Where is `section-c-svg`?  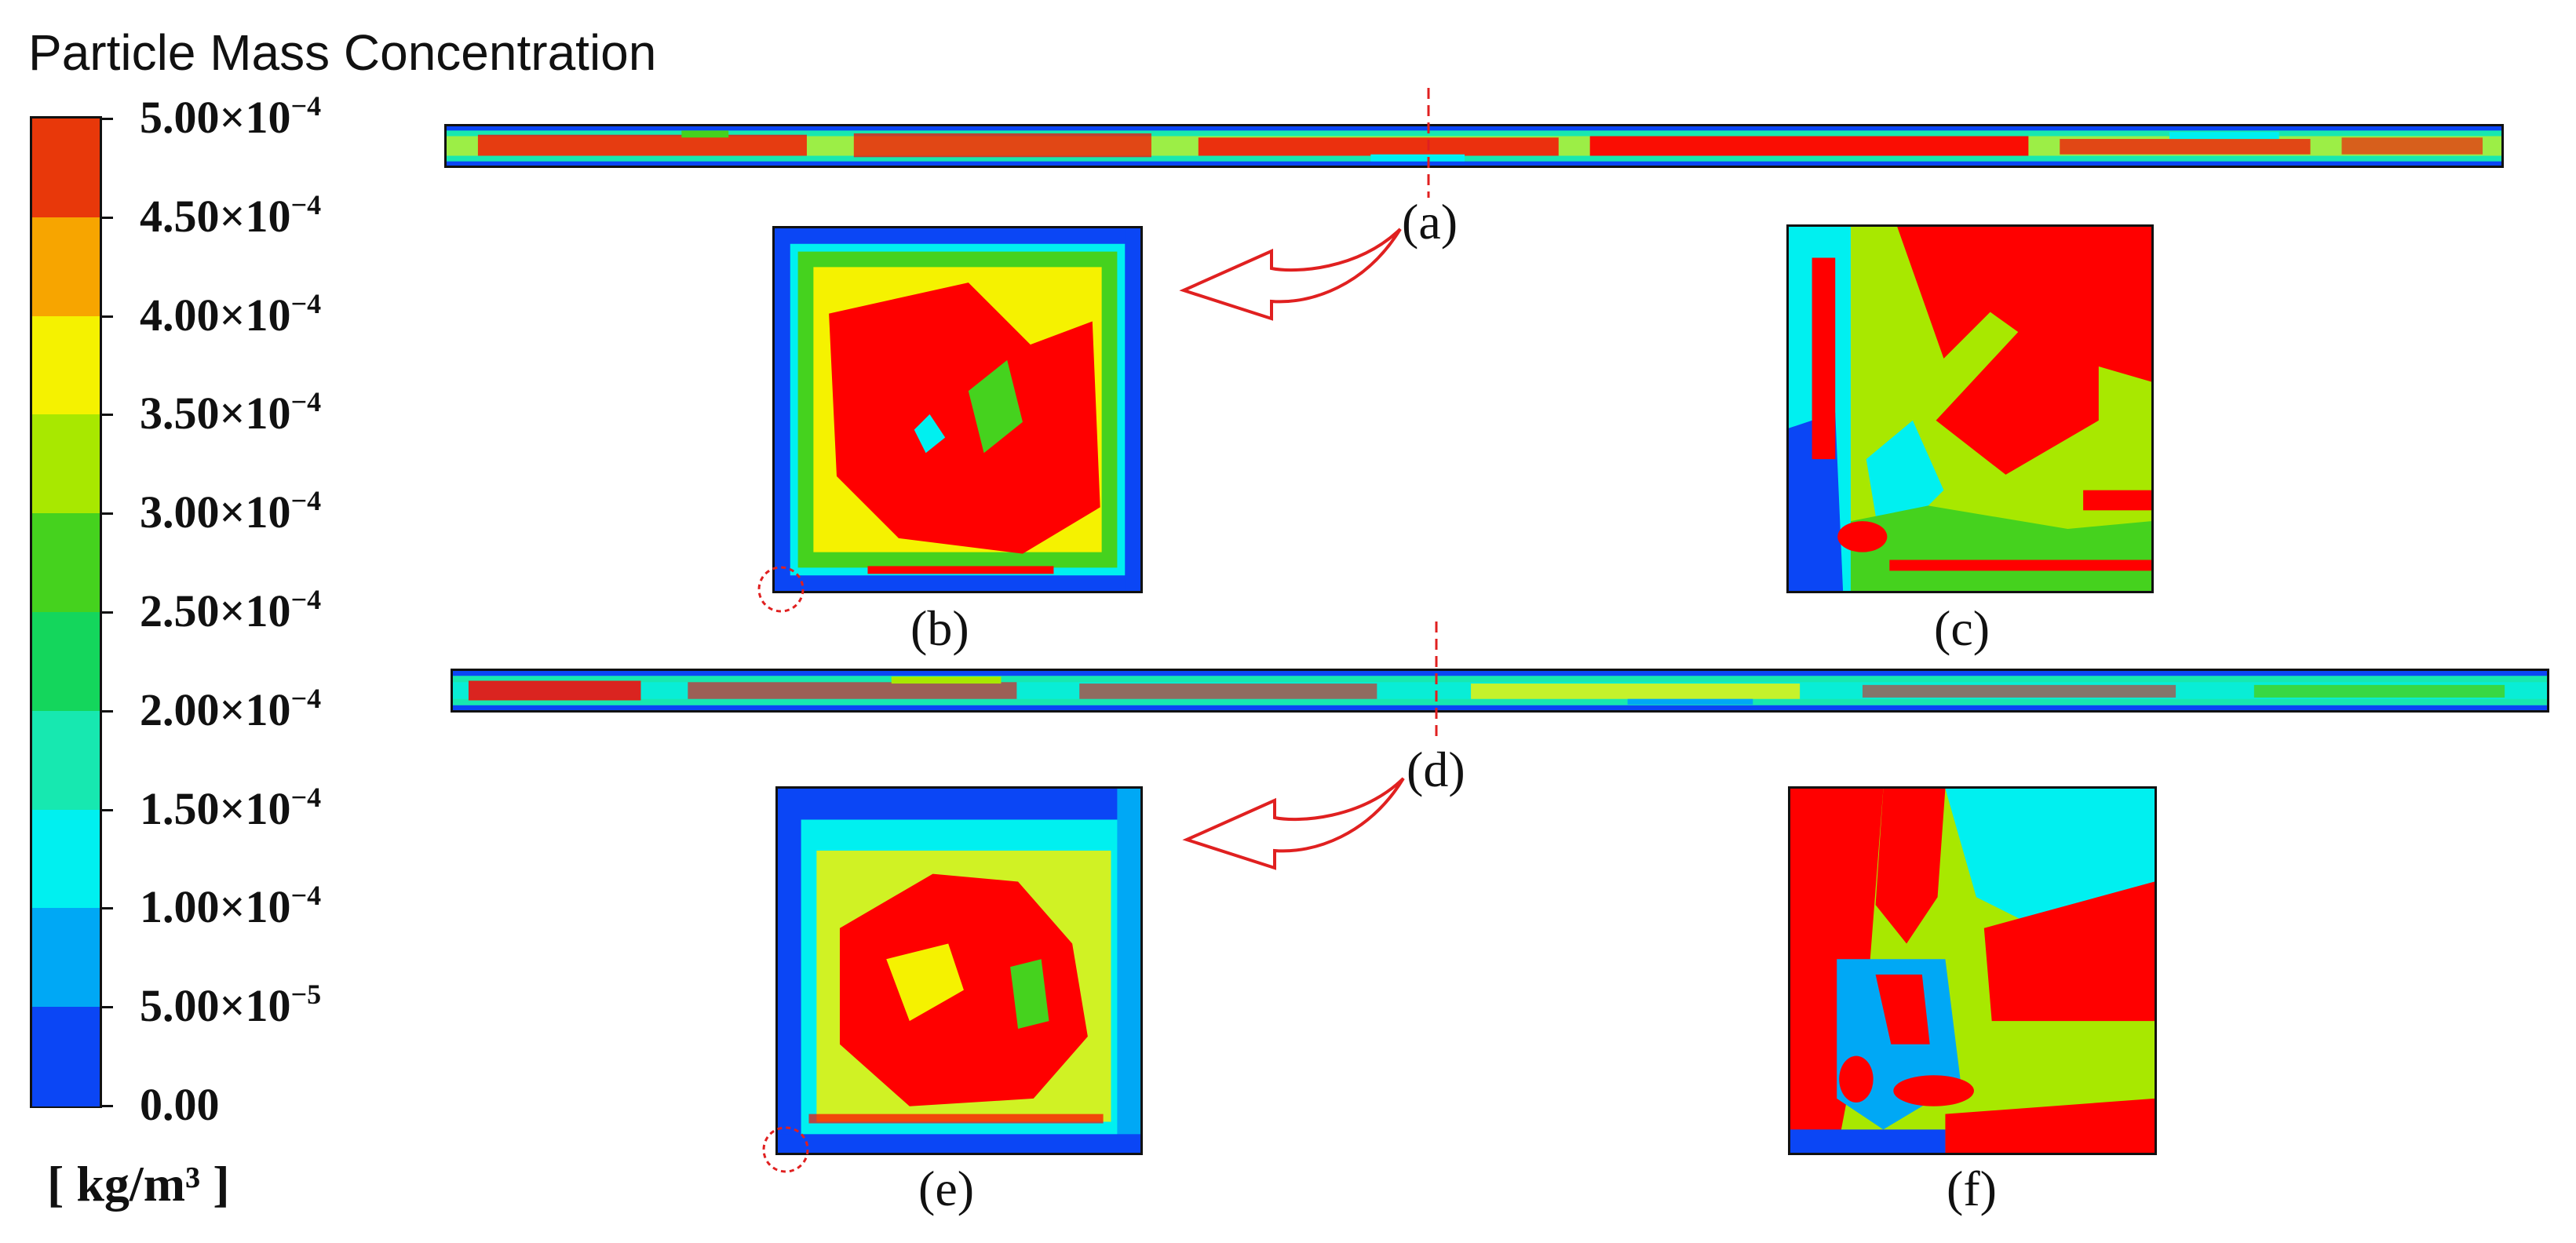
section-c-svg is located at coordinates (1970, 409).